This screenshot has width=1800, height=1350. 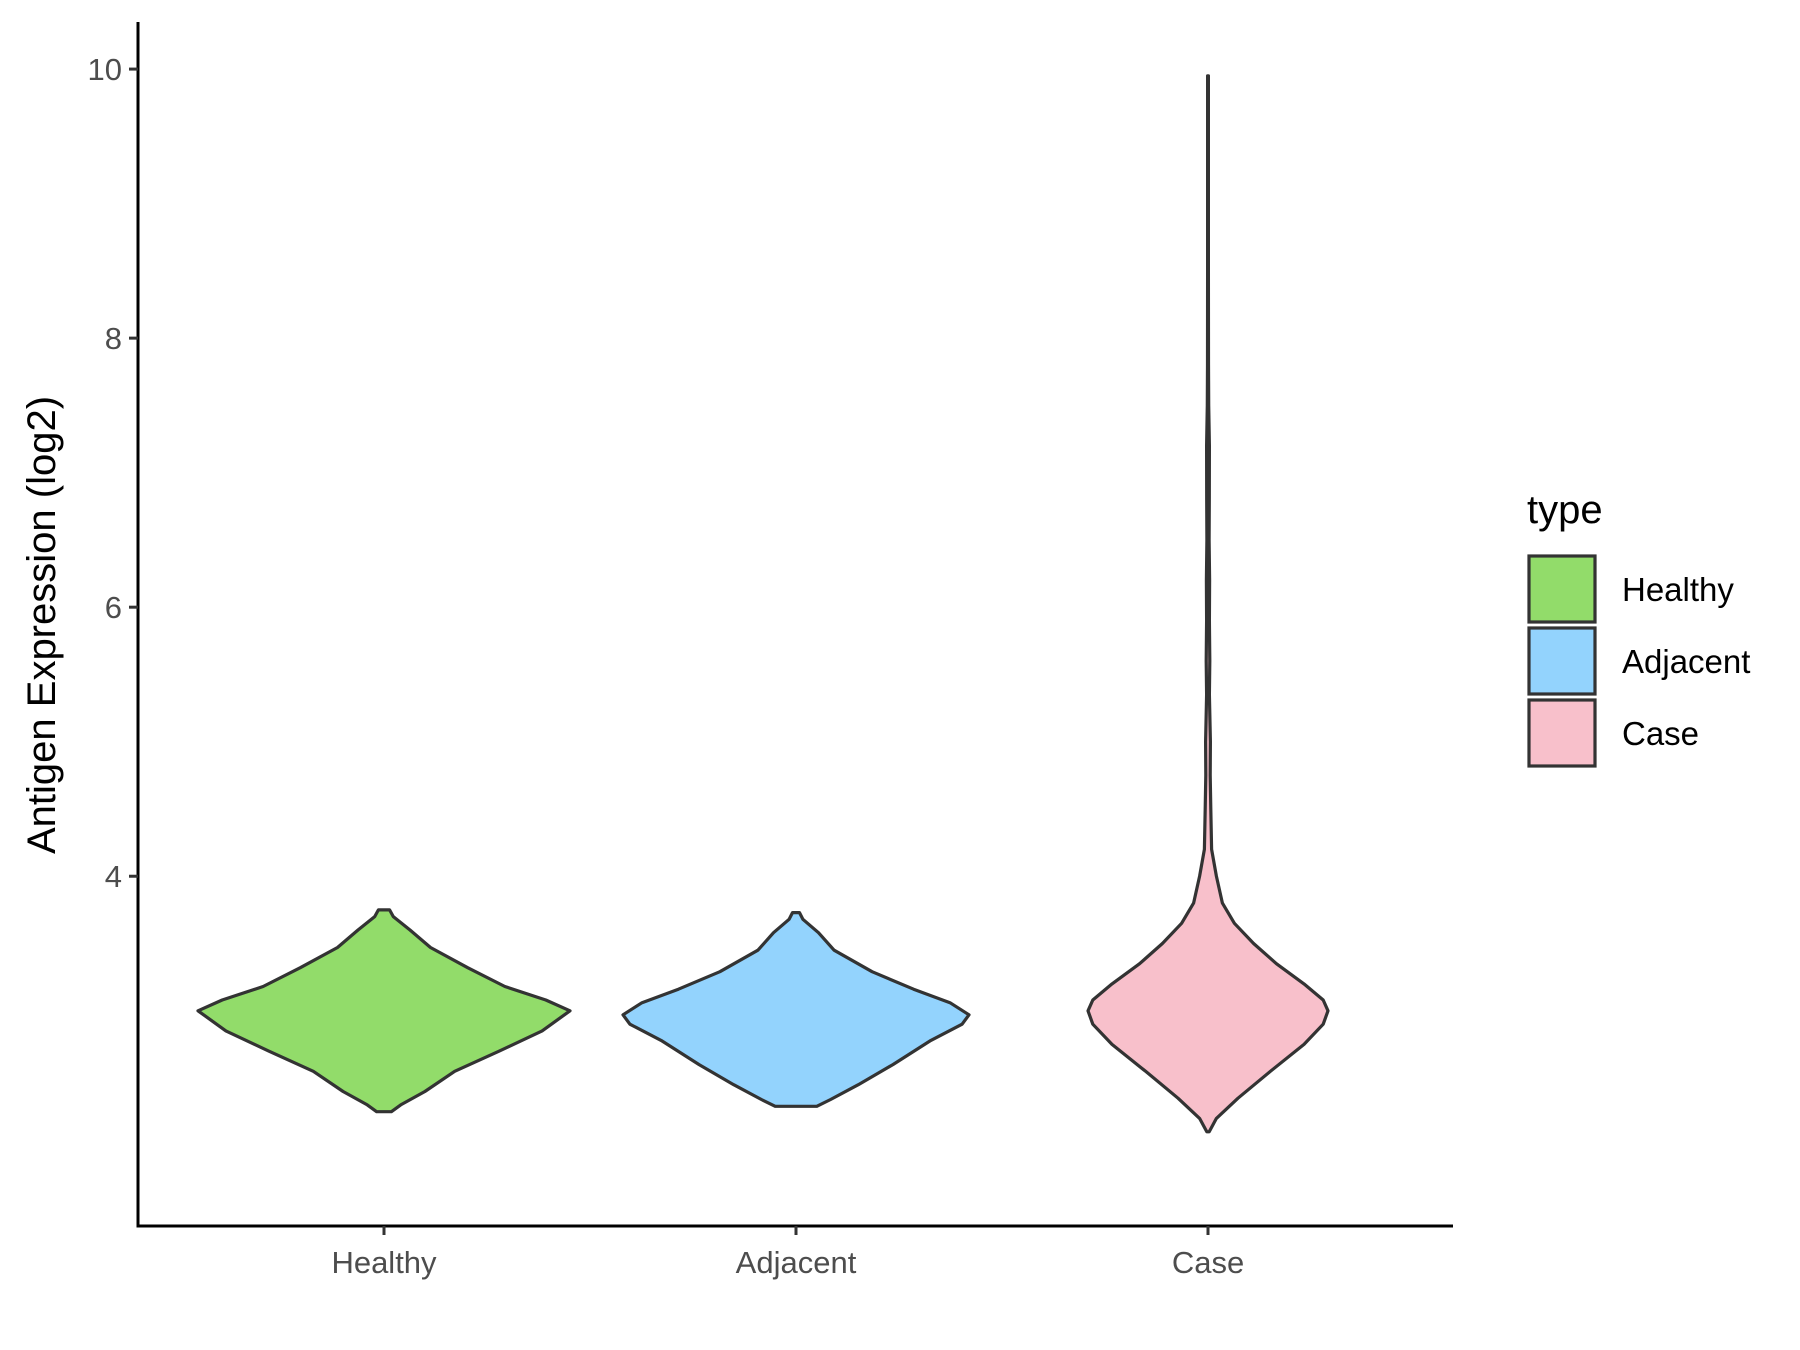 I want to click on x-tick-label: Healthy, so click(x=384, y=1262).